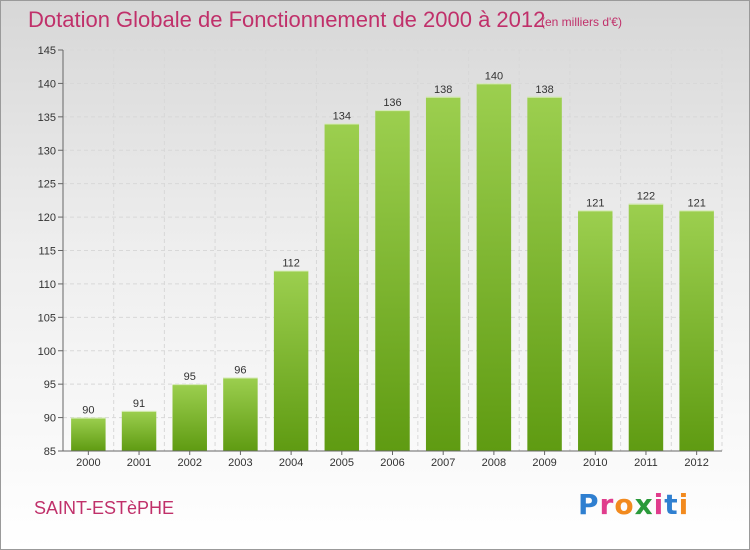 Image resolution: width=750 pixels, height=550 pixels. Describe the element at coordinates (47, 285) in the screenshot. I see `y-tick-label: 110` at that location.